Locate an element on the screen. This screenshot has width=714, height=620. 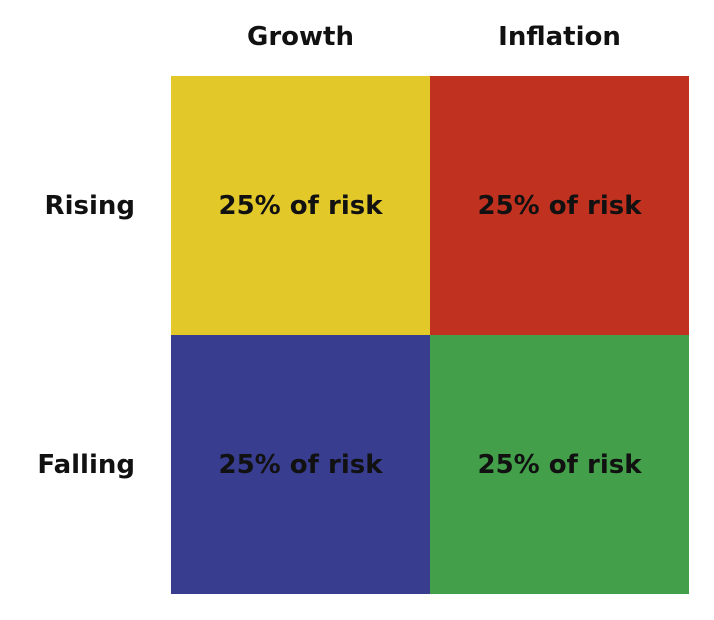
column-header: Growth is located at coordinates (300, 37).